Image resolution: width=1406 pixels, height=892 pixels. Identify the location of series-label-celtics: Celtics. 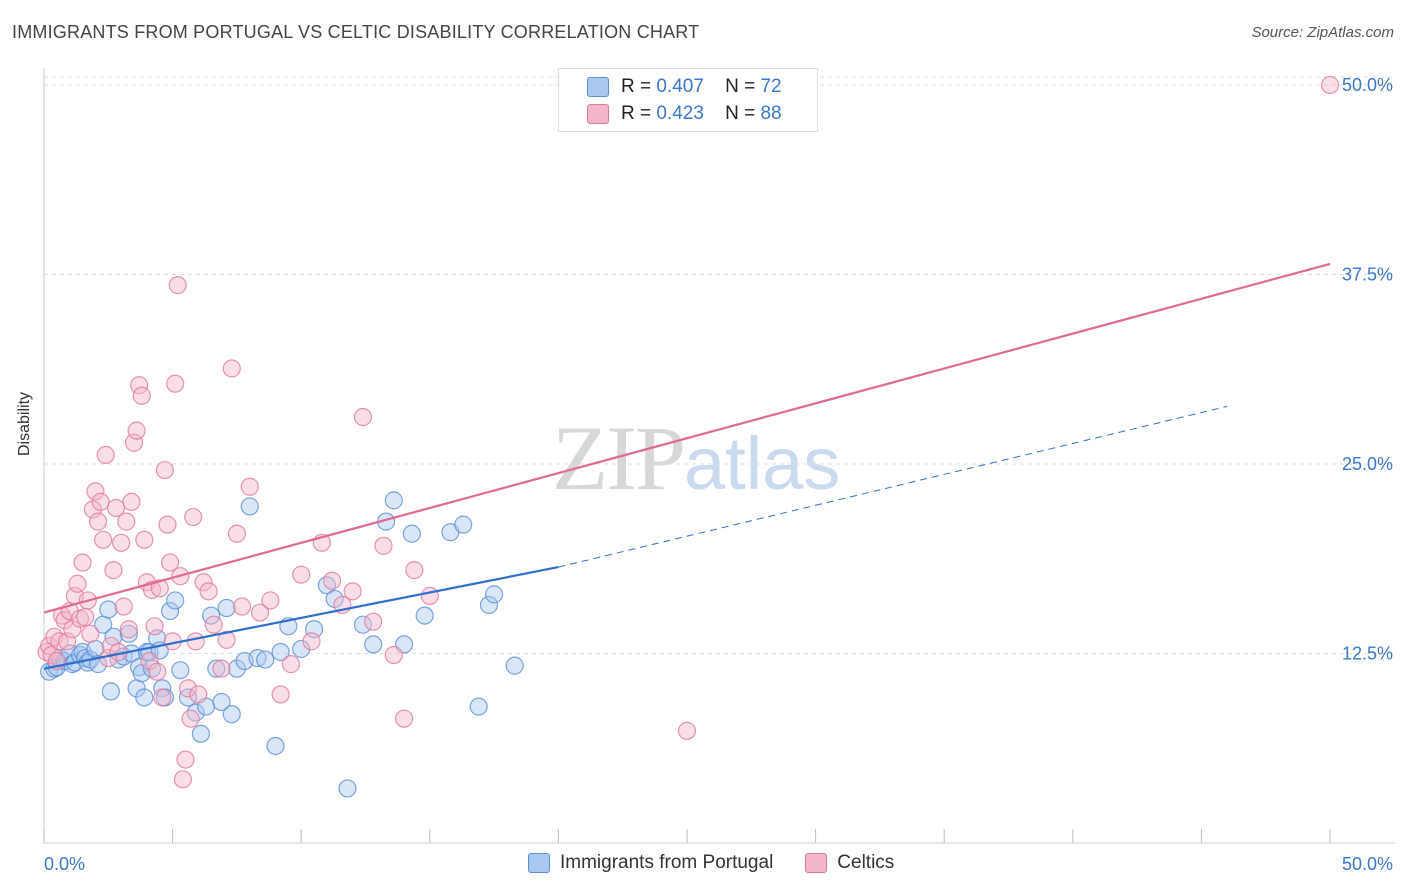
(866, 862).